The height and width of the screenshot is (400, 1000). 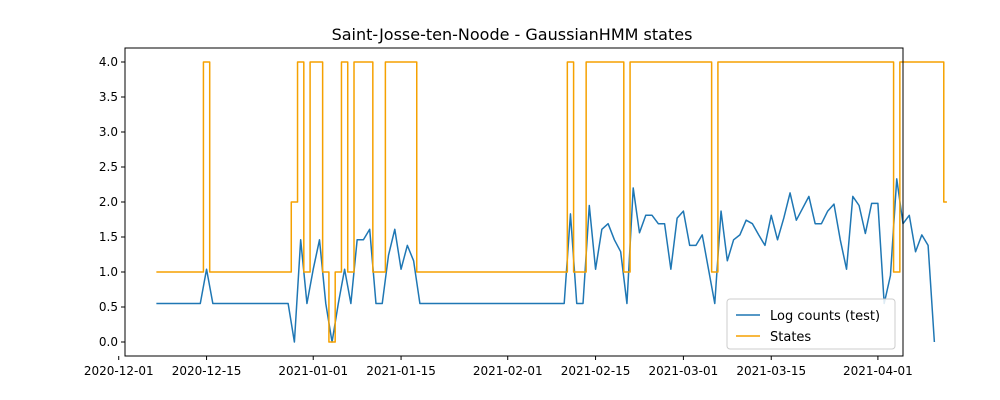 What do you see at coordinates (790, 337) in the screenshot?
I see `legend-label: States` at bounding box center [790, 337].